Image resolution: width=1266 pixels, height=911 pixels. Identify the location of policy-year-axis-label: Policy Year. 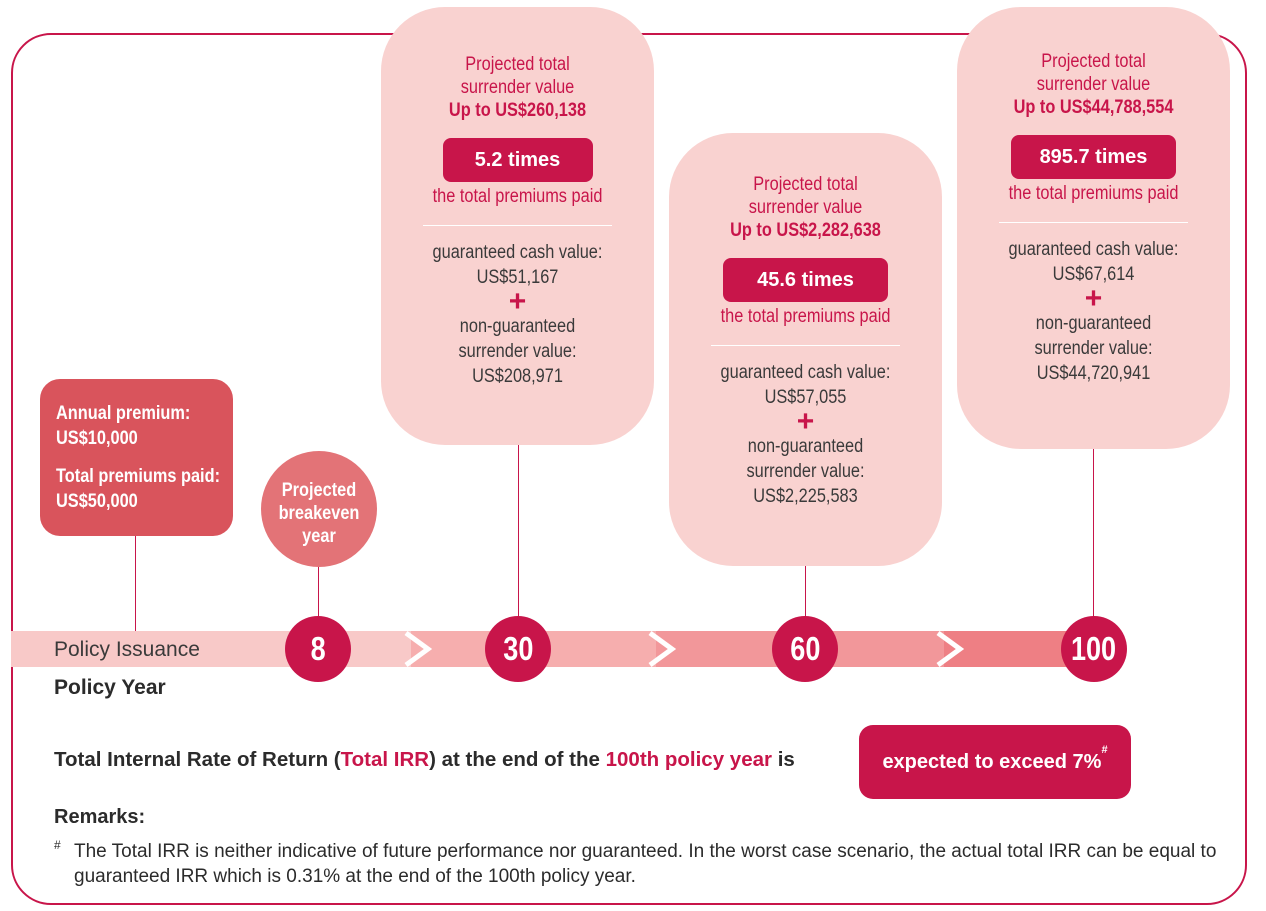
(110, 687).